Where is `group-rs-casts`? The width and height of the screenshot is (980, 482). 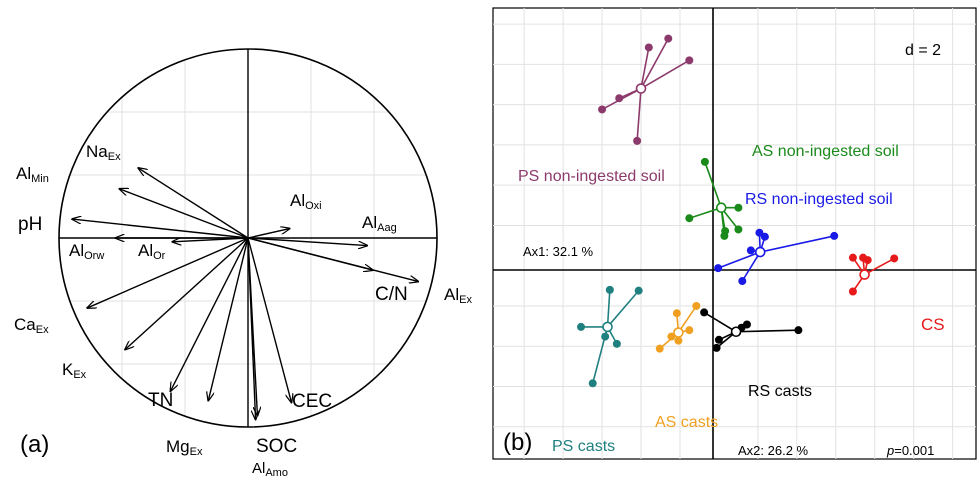 group-rs-casts is located at coordinates (751, 330).